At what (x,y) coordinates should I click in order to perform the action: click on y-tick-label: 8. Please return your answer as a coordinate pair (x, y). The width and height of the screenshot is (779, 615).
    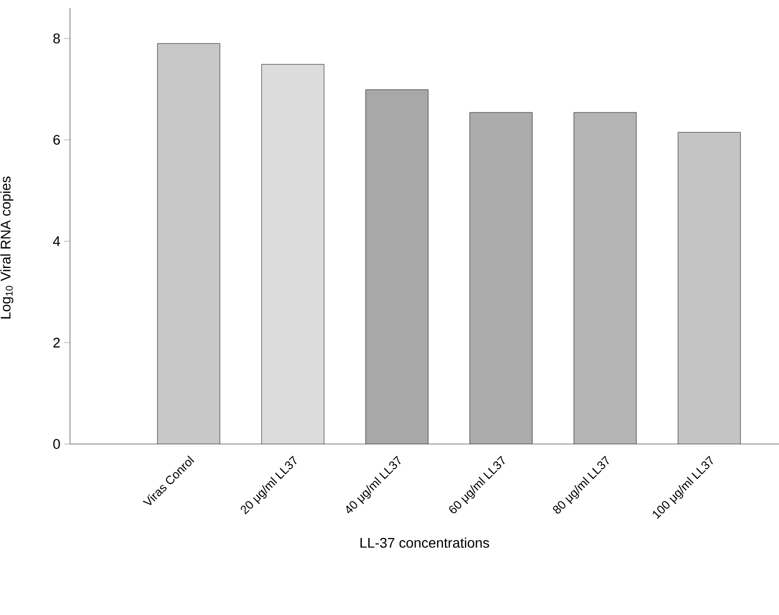
    Looking at the image, I should click on (56, 38).